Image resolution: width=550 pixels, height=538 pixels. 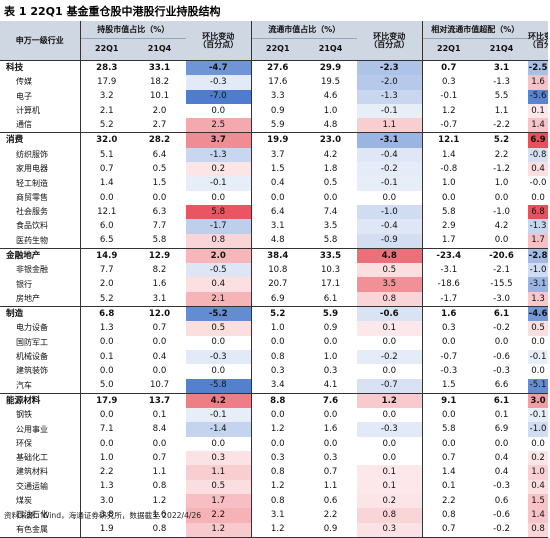 What do you see at coordinates (40, 472) in the screenshot?
I see `industry-name: 建筑材料` at bounding box center [40, 472].